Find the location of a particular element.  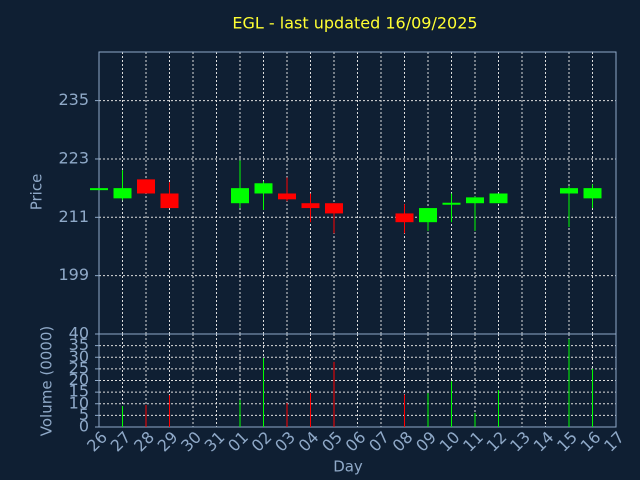

y-tick-label: 211 is located at coordinates (73, 216).